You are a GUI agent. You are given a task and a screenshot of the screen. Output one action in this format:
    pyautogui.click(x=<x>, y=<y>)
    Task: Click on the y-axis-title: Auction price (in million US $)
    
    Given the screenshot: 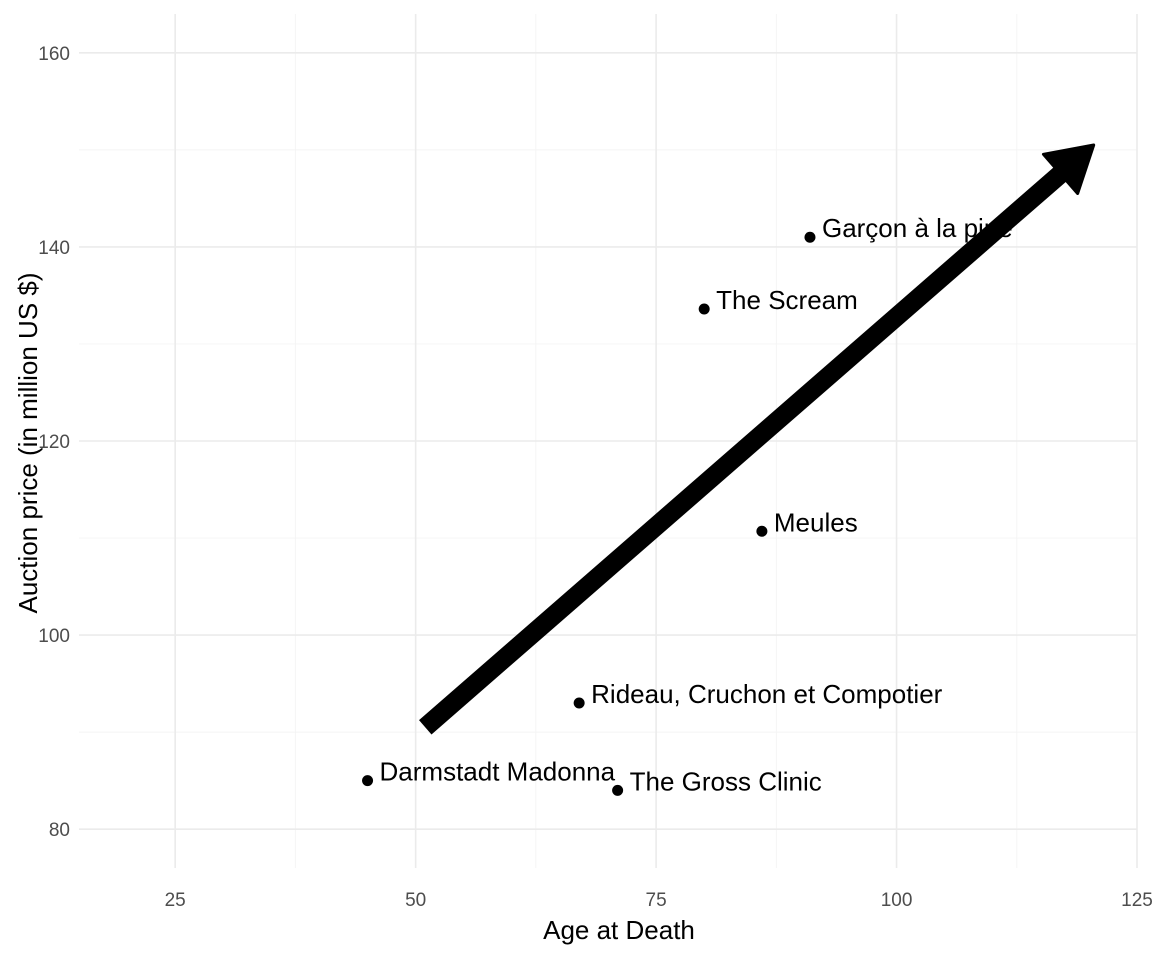 What is the action you would take?
    pyautogui.click(x=28, y=442)
    